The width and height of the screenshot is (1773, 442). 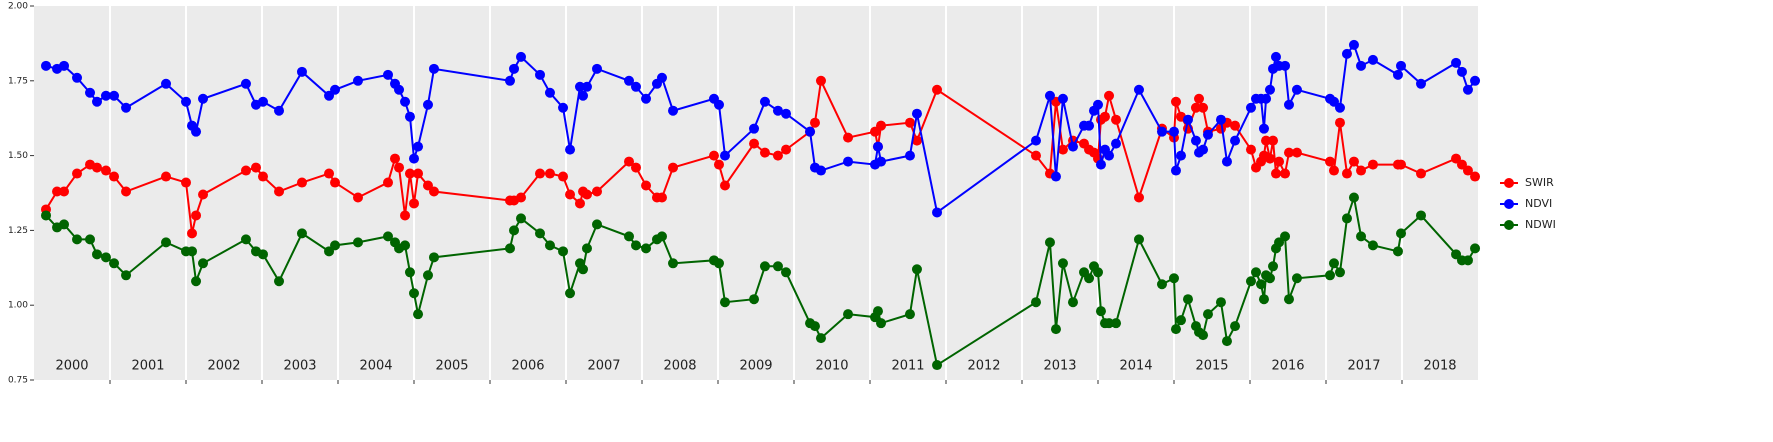 What do you see at coordinates (147, 366) in the screenshot?
I see `x-tick-label: 2001` at bounding box center [147, 366].